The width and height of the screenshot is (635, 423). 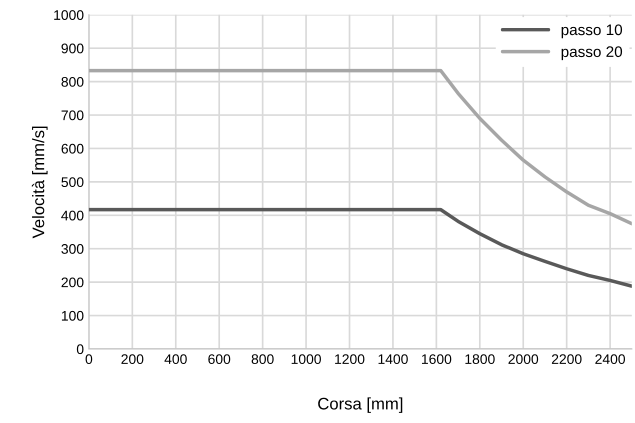 What do you see at coordinates (219, 359) in the screenshot?
I see `x-tick-label: 600` at bounding box center [219, 359].